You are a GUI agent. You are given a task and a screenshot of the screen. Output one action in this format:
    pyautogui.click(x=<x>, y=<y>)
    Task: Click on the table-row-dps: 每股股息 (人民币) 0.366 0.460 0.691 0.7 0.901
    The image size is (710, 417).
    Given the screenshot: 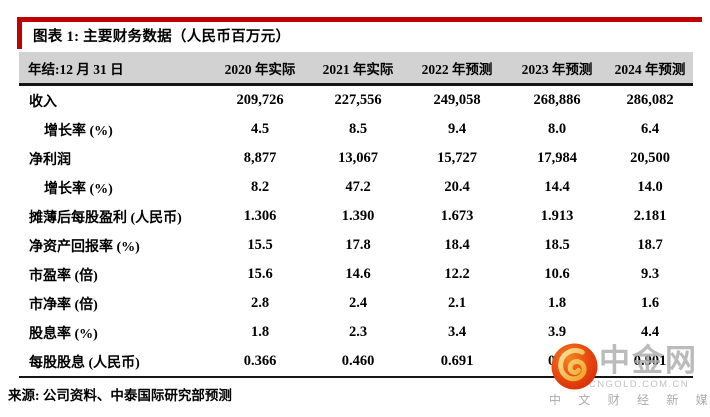 What is the action you would take?
    pyautogui.click(x=356, y=362)
    